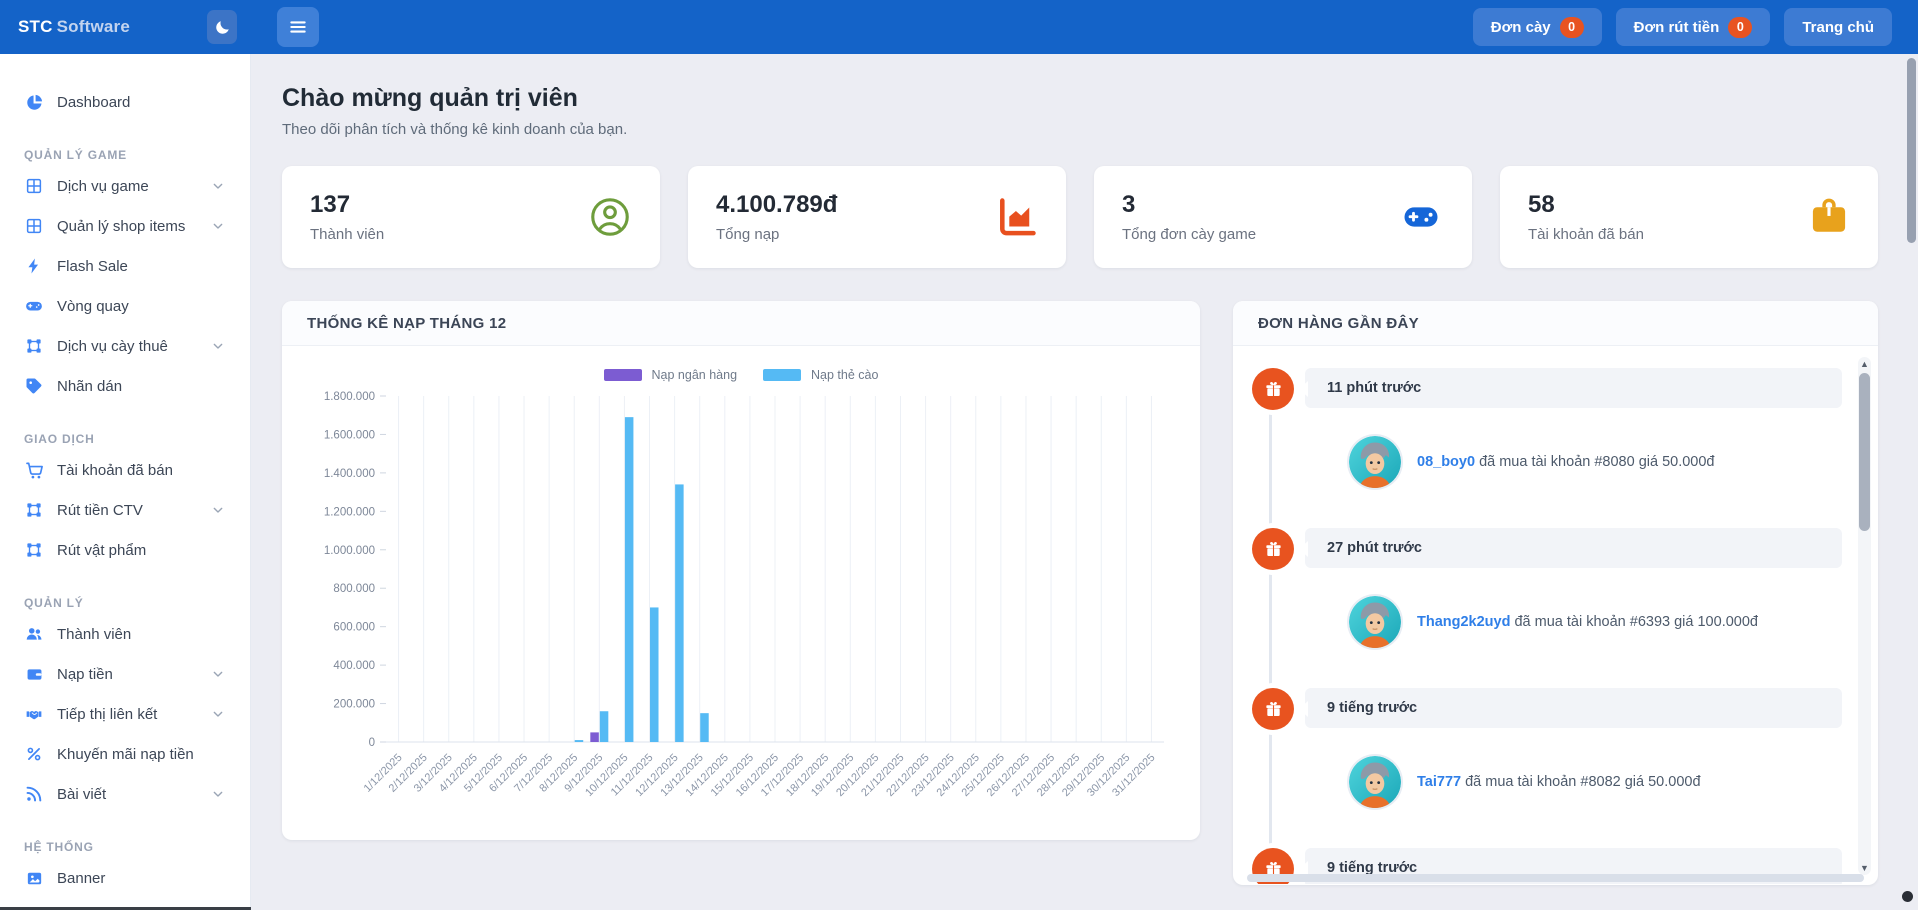  What do you see at coordinates (1911, 474) in the screenshot?
I see `page-scrollbar` at bounding box center [1911, 474].